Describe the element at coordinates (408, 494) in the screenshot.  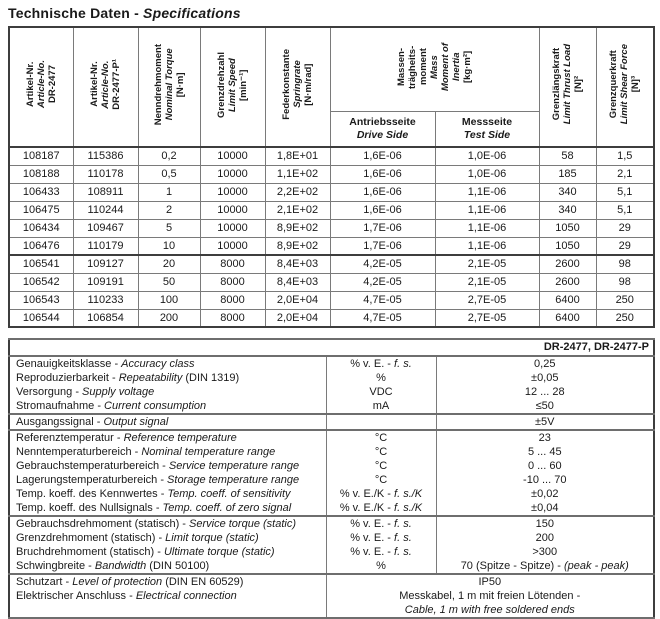
I see `label-english: f. s./K` at that location.